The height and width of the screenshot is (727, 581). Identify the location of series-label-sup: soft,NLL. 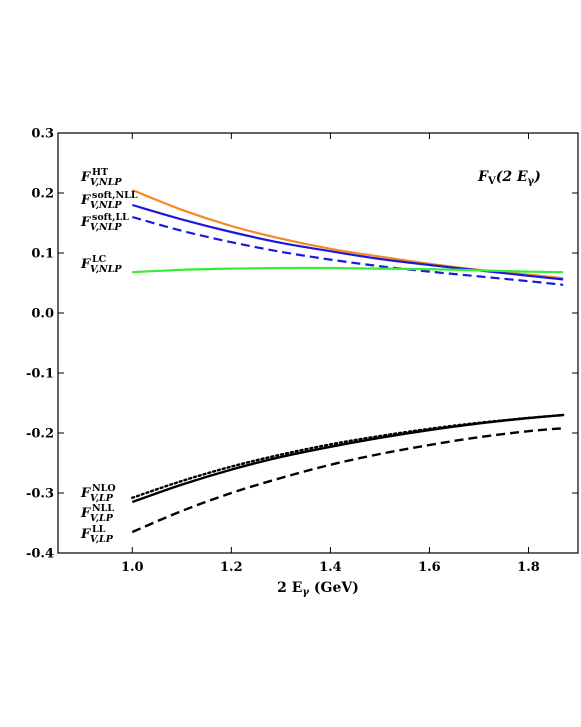
(115, 195).